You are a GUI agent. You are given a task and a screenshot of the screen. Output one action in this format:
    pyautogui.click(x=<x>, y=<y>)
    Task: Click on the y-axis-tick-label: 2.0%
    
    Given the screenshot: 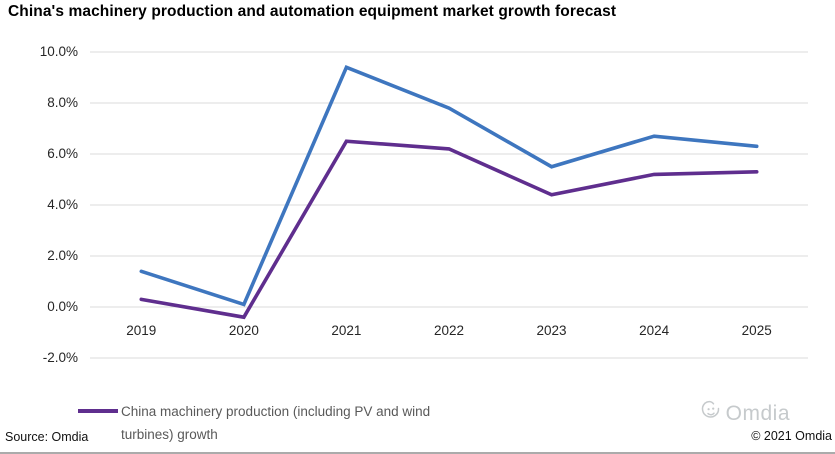 What is the action you would take?
    pyautogui.click(x=62, y=255)
    